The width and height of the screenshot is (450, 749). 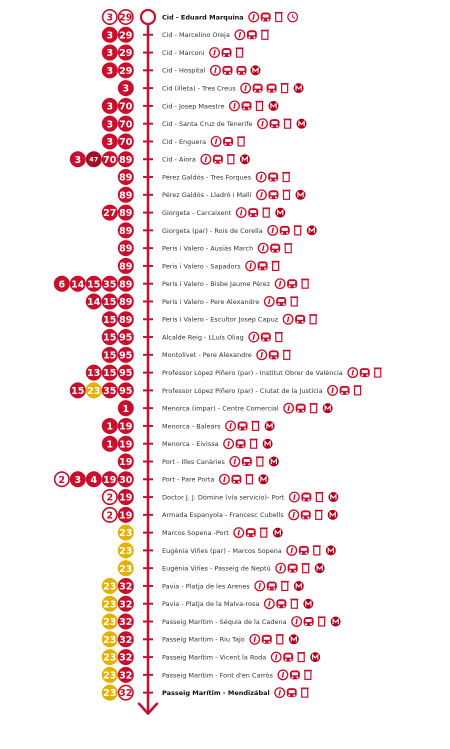 What do you see at coordinates (200, 17) in the screenshot?
I see `stop-row: 3 29 Cid - Eduard Marquina` at bounding box center [200, 17].